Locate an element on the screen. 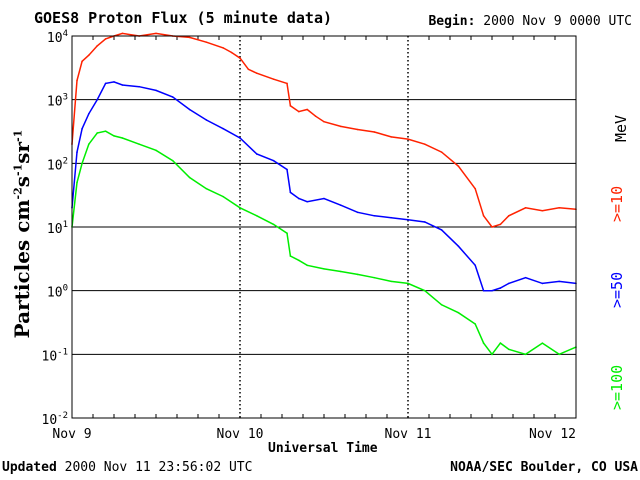 The width and height of the screenshot is (640, 480). updated-timestamp: Updated 2000 Nov 11 23:56:02 UTC is located at coordinates (127, 467).